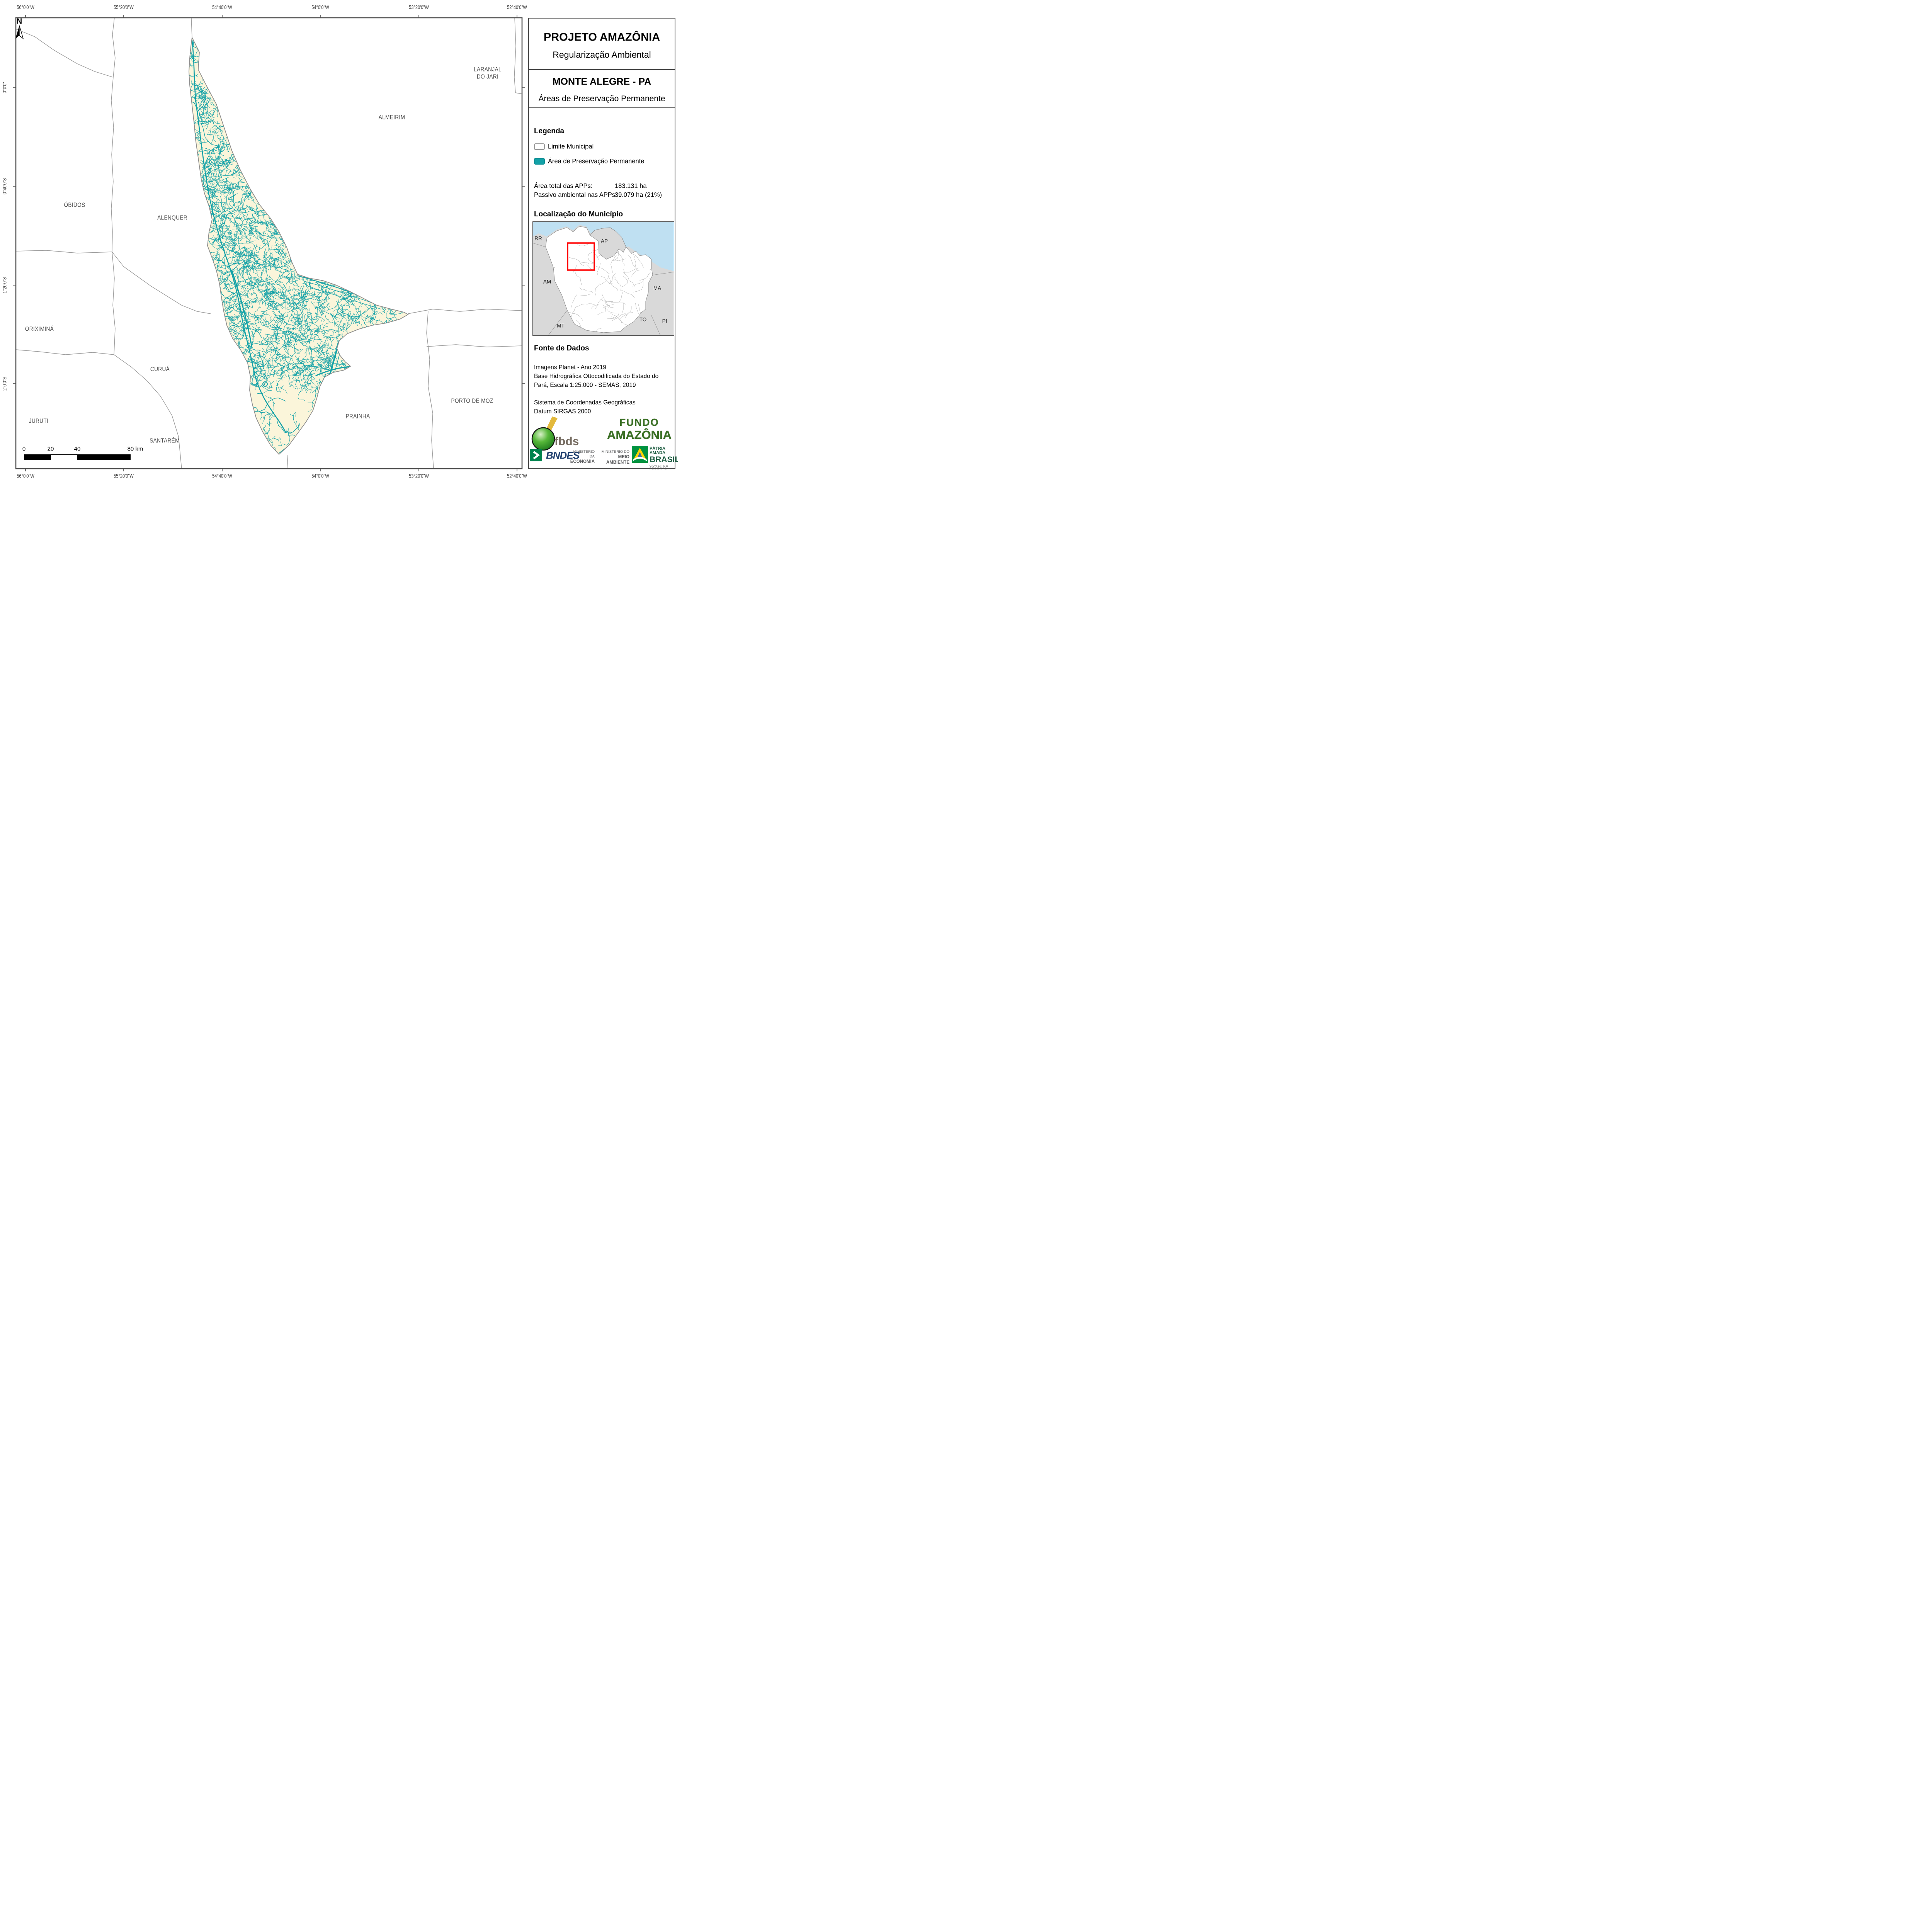  I want to click on graticule-ticks, so click(269, 243).